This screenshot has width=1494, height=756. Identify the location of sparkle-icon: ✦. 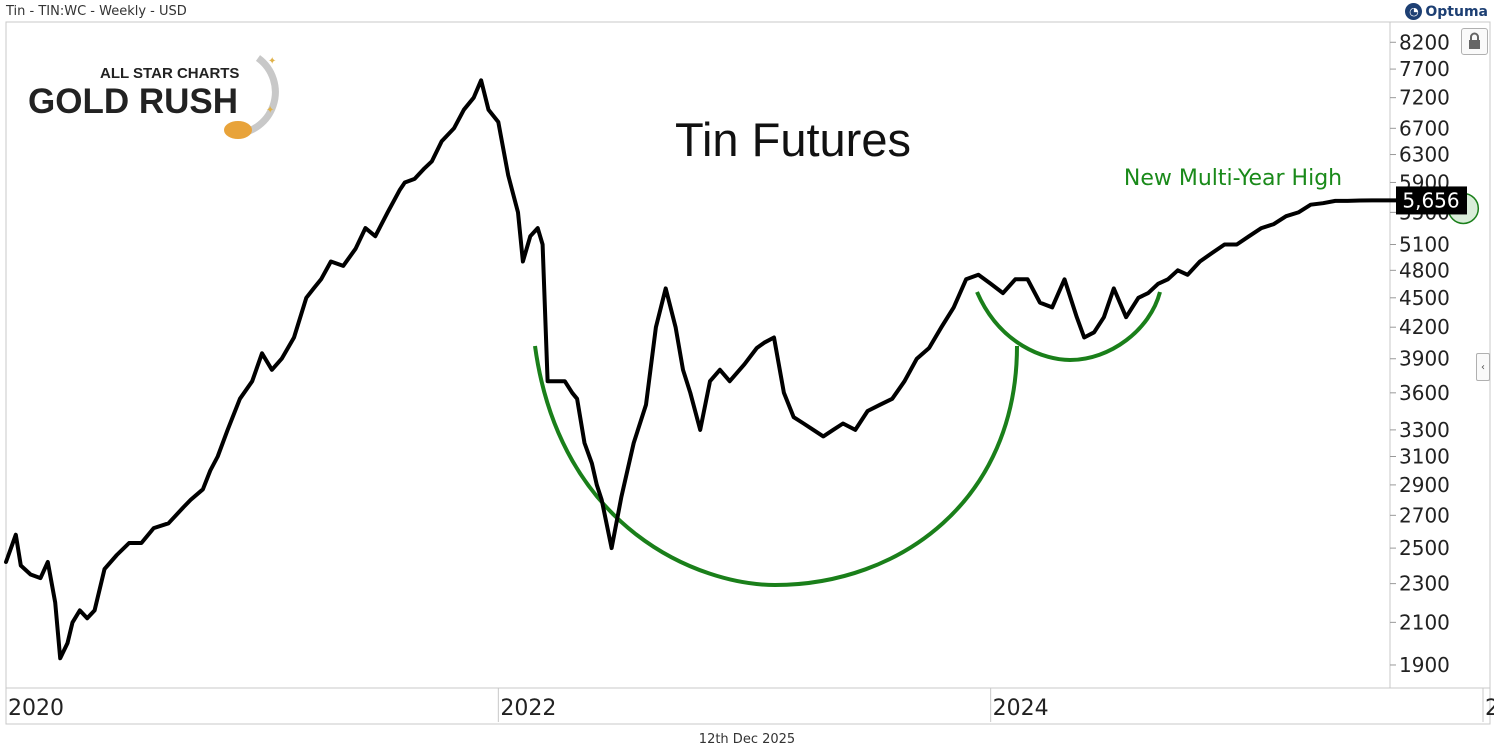
(272, 61).